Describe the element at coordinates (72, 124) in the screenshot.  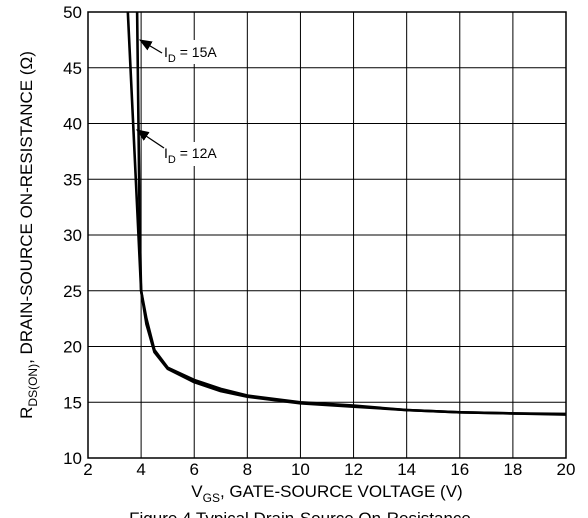
I see `y-tick-label: 40` at that location.